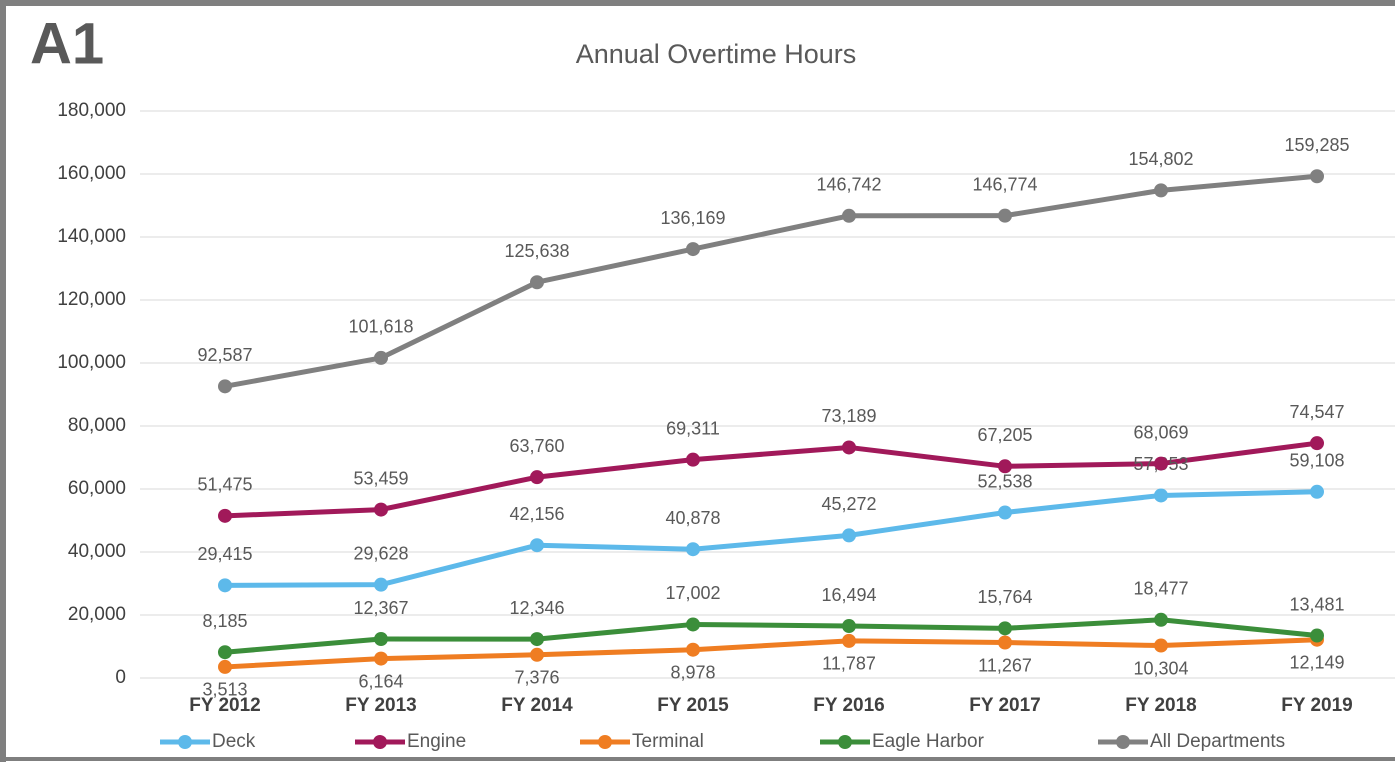 The height and width of the screenshot is (762, 1395). I want to click on data-label: 11,787, so click(849, 664).